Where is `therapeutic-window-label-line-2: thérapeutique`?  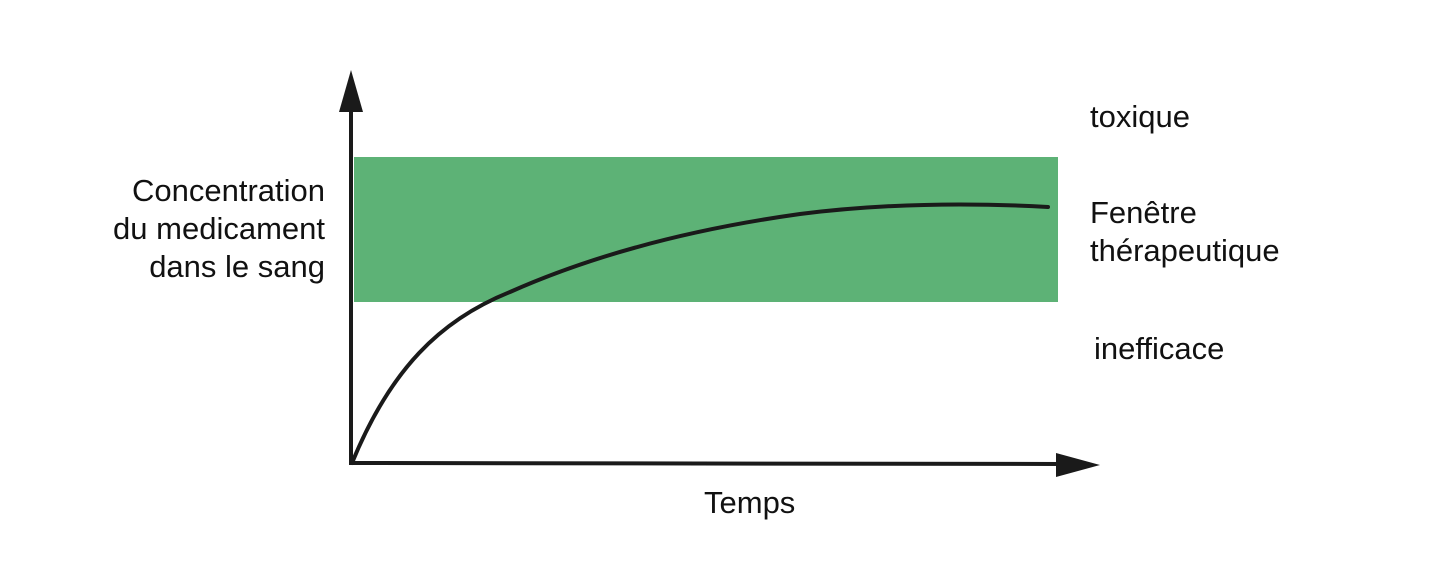
therapeutic-window-label-line-2: thérapeutique is located at coordinates (1185, 250).